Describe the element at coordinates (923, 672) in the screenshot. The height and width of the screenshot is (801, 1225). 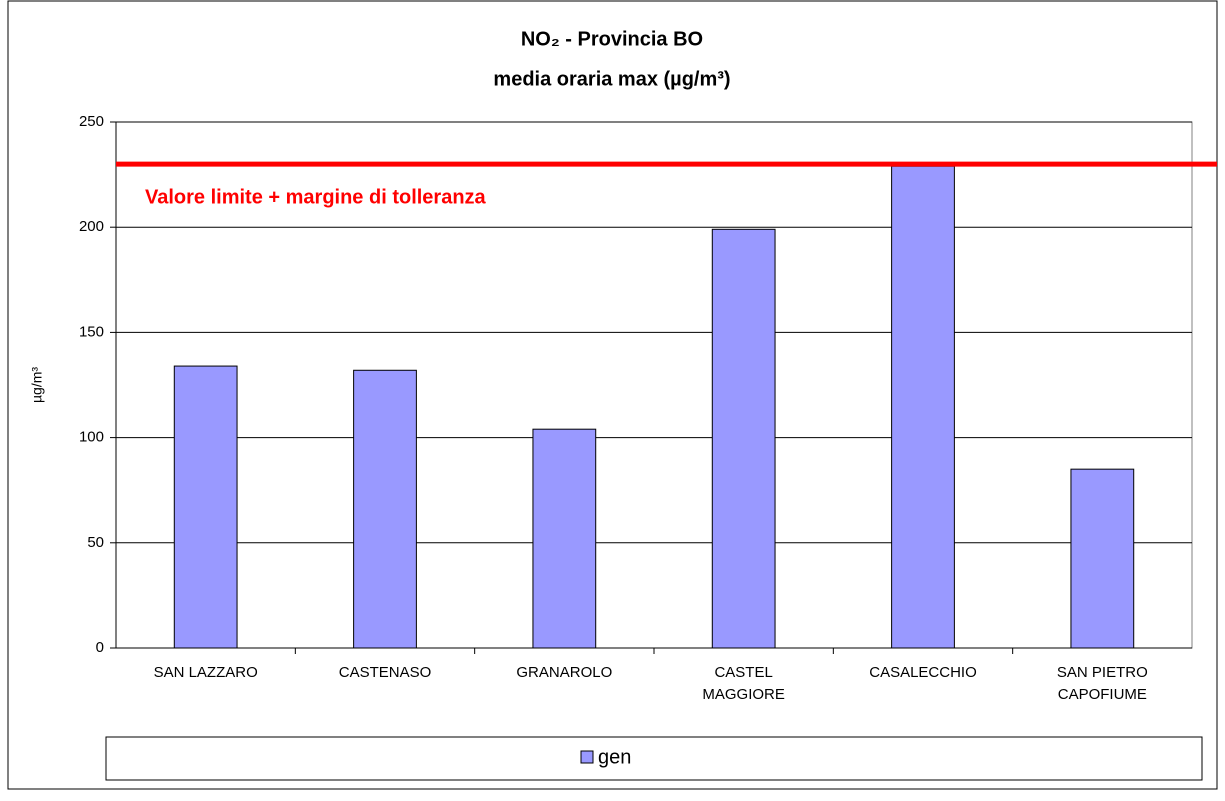
I see `x-tick-label: CASALECCHIO` at that location.